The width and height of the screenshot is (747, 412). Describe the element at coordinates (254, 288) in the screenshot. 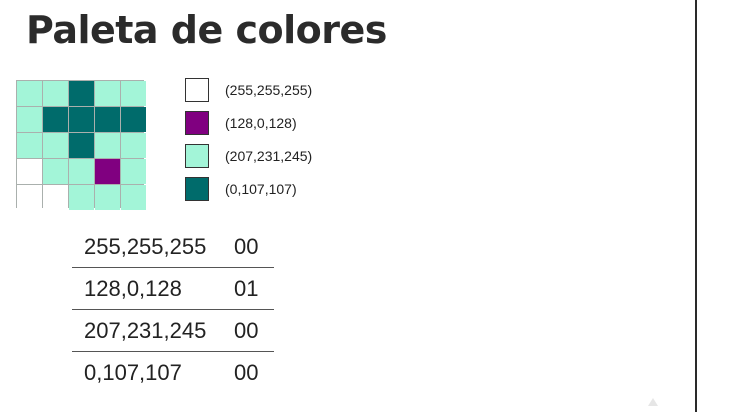

I see `code-cell: 01` at that location.